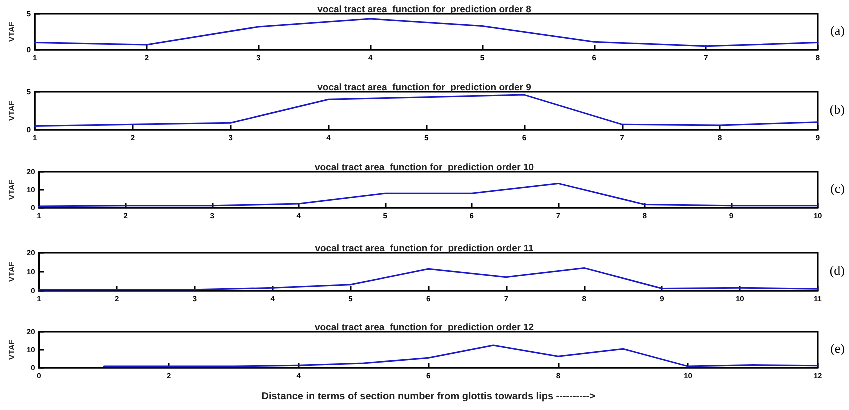 Image resolution: width=849 pixels, height=410 pixels. What do you see at coordinates (838, 109) in the screenshot?
I see `text: (b)` at bounding box center [838, 109].